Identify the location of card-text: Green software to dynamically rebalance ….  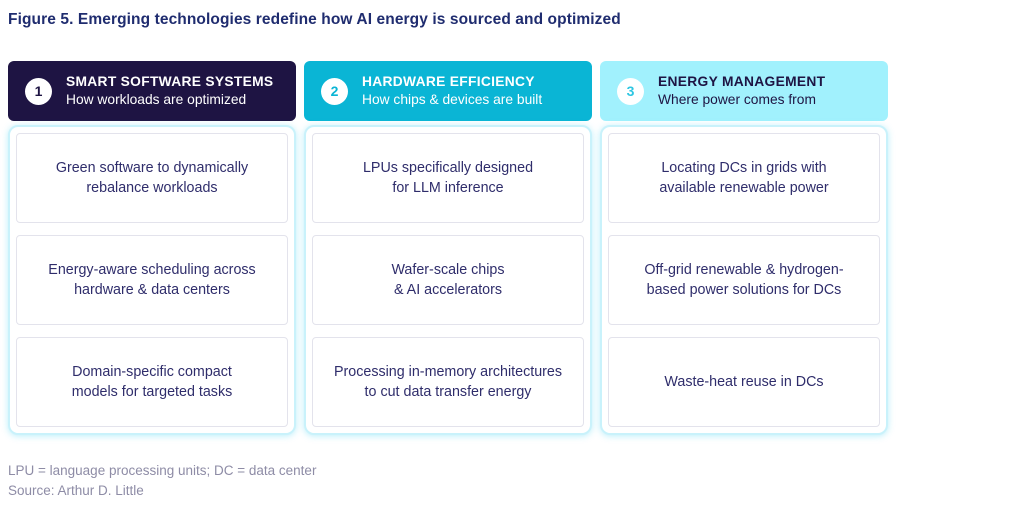
(152, 178).